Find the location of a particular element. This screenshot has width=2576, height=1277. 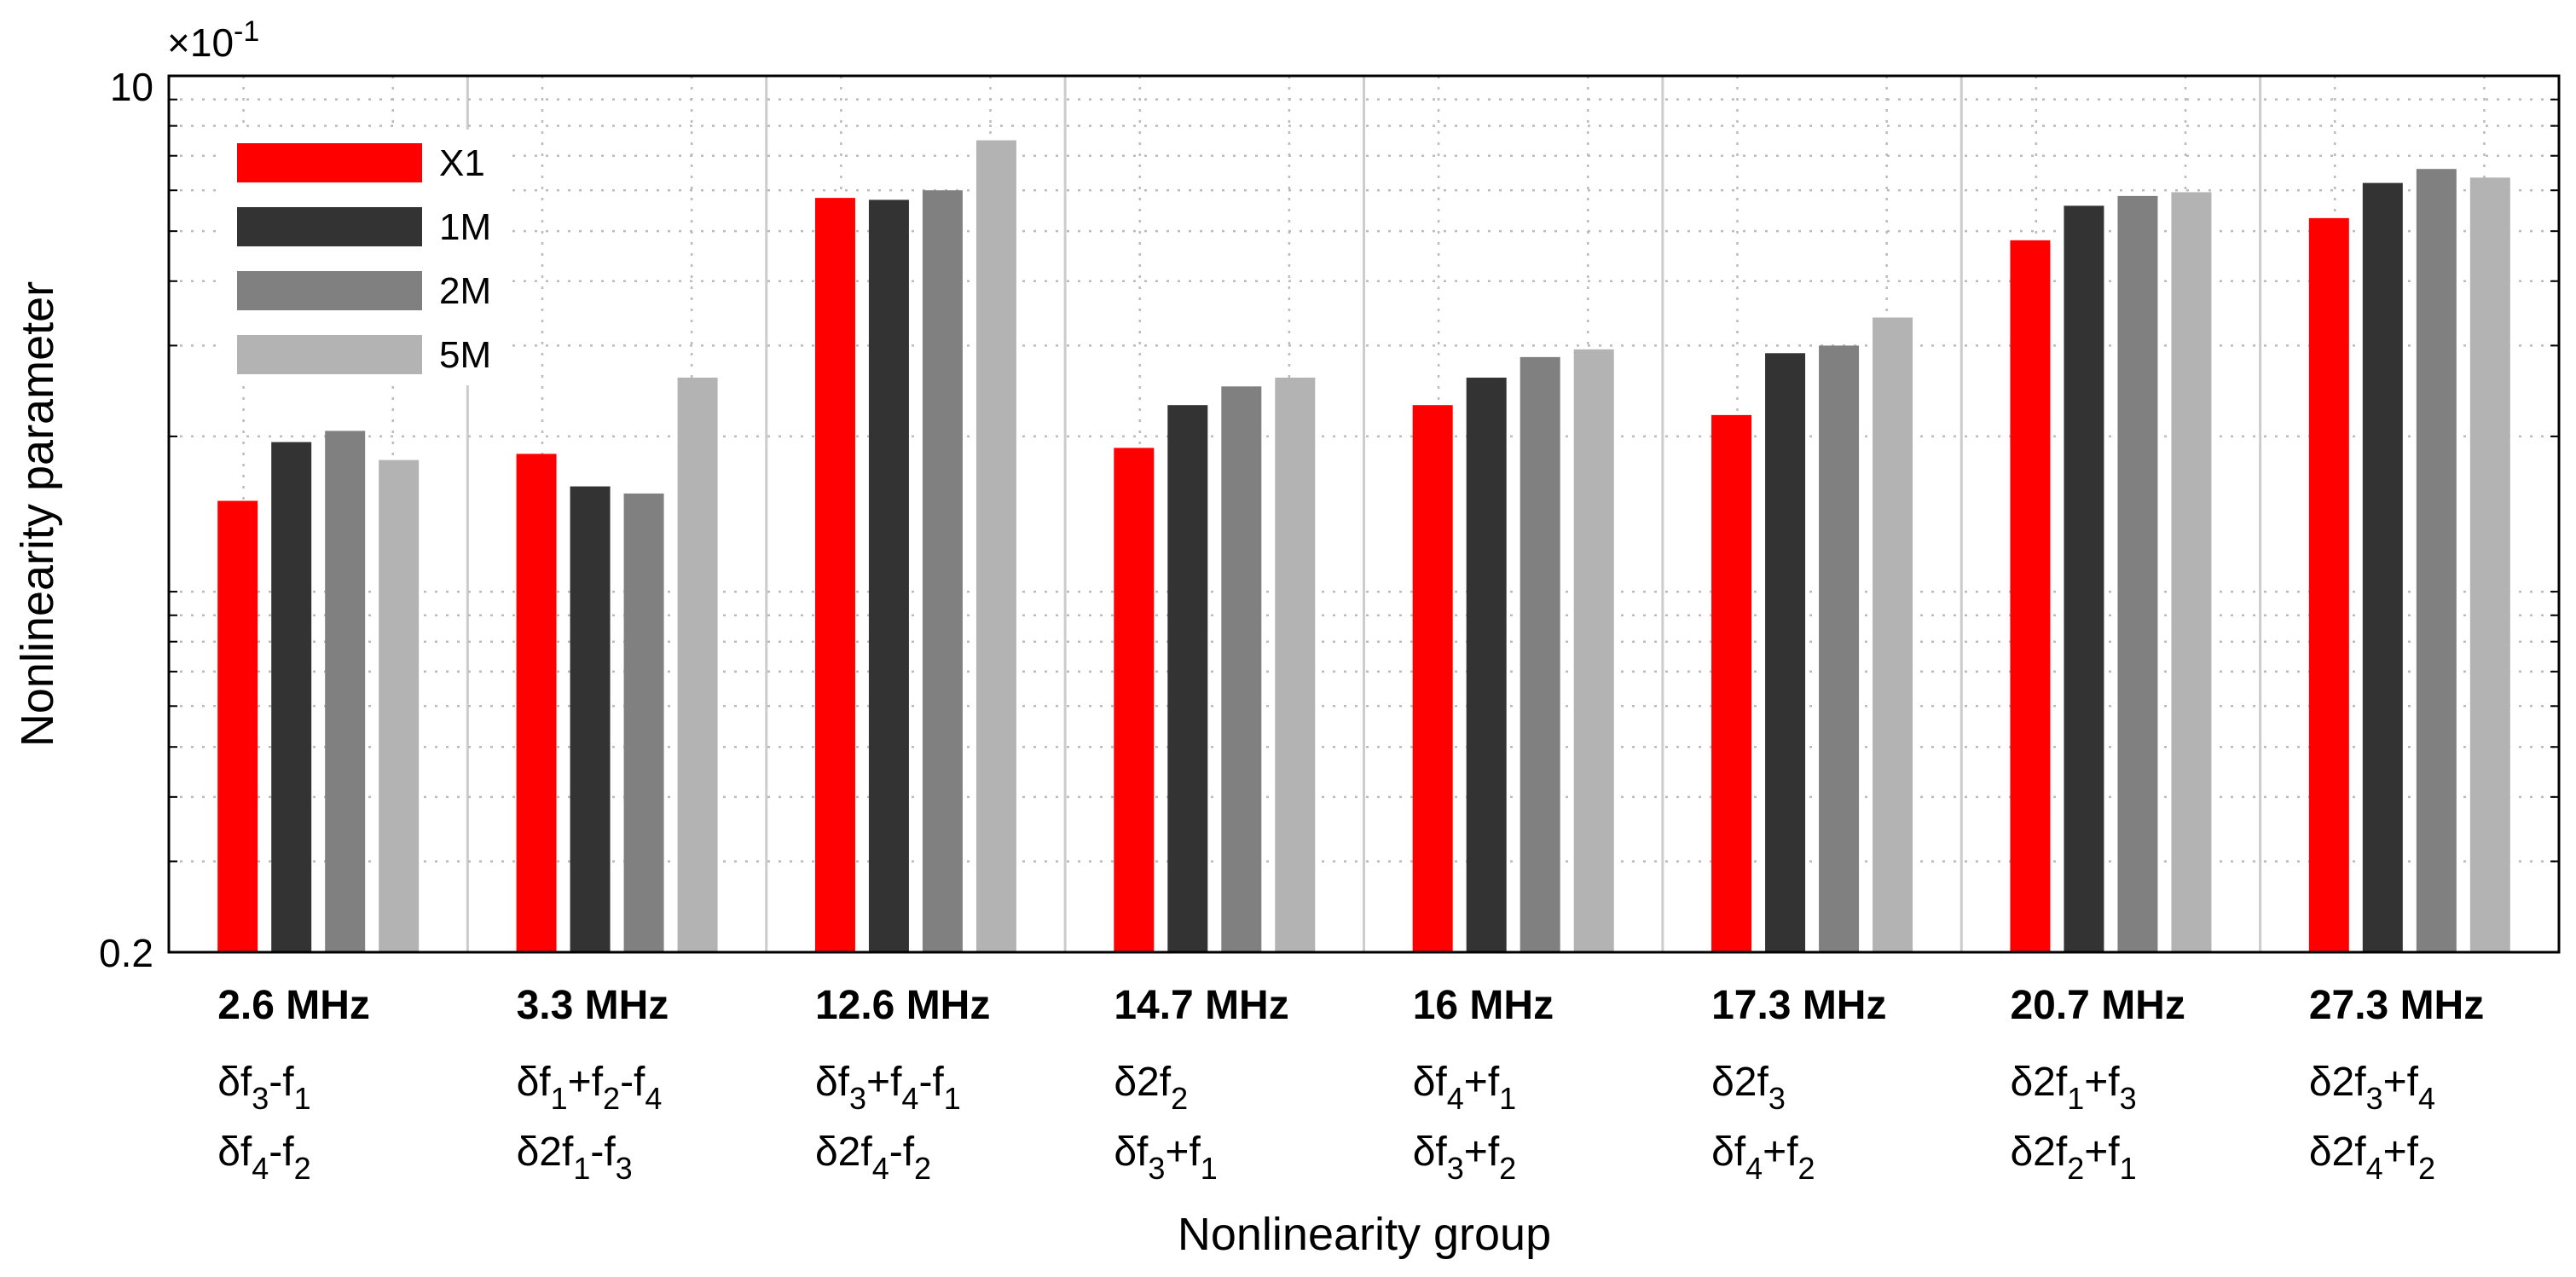

combination-label-3-2: δ2f4-f2 is located at coordinates (873, 1158).